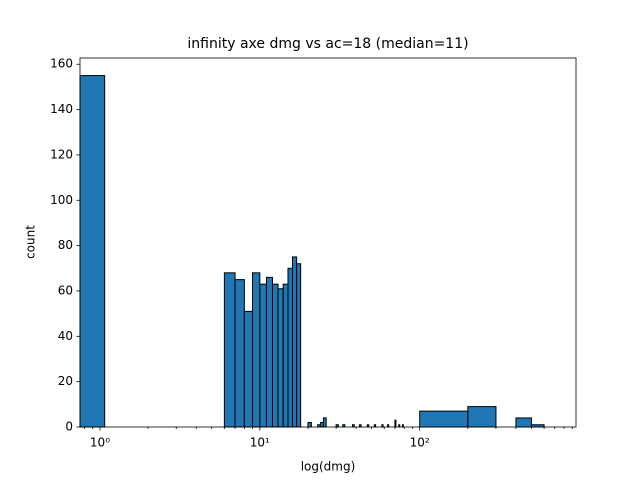  What do you see at coordinates (65, 336) in the screenshot?
I see `y-tick-label: 40` at bounding box center [65, 336].